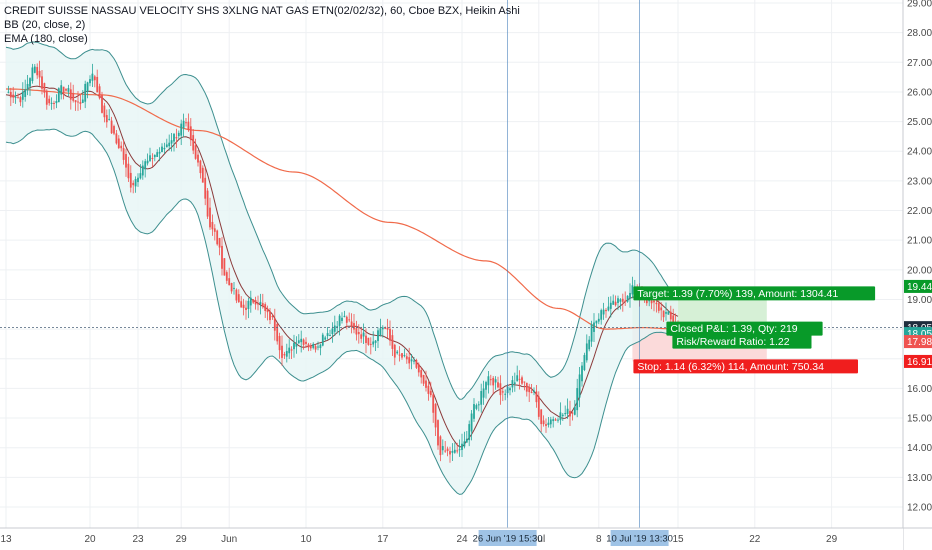 This screenshot has width=932, height=550. Describe the element at coordinates (919, 389) in the screenshot. I see `price-tick-label: 16.00` at that location.